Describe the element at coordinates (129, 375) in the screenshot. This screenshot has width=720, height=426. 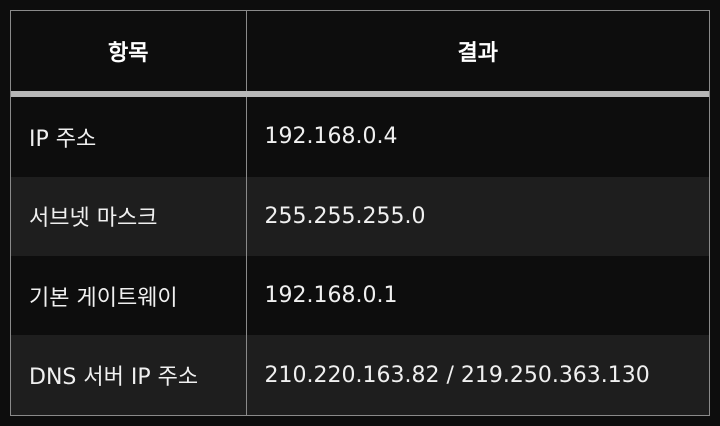
I see `row-label: DNS 서버 IP 주소` at that location.